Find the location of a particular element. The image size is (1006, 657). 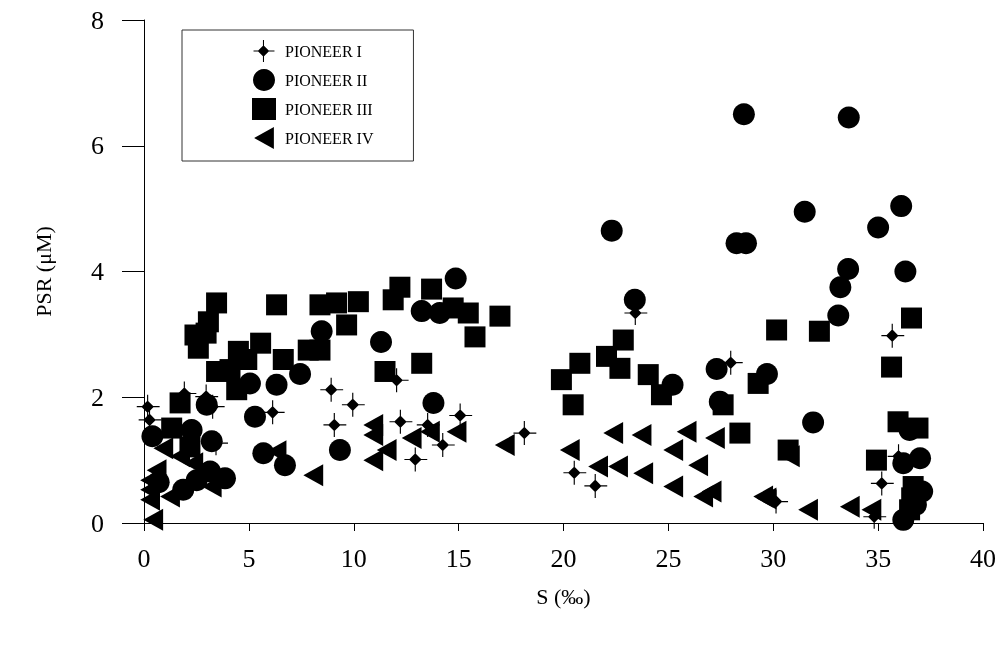

y-axis-title: PSR (μM) is located at coordinates (43, 271).